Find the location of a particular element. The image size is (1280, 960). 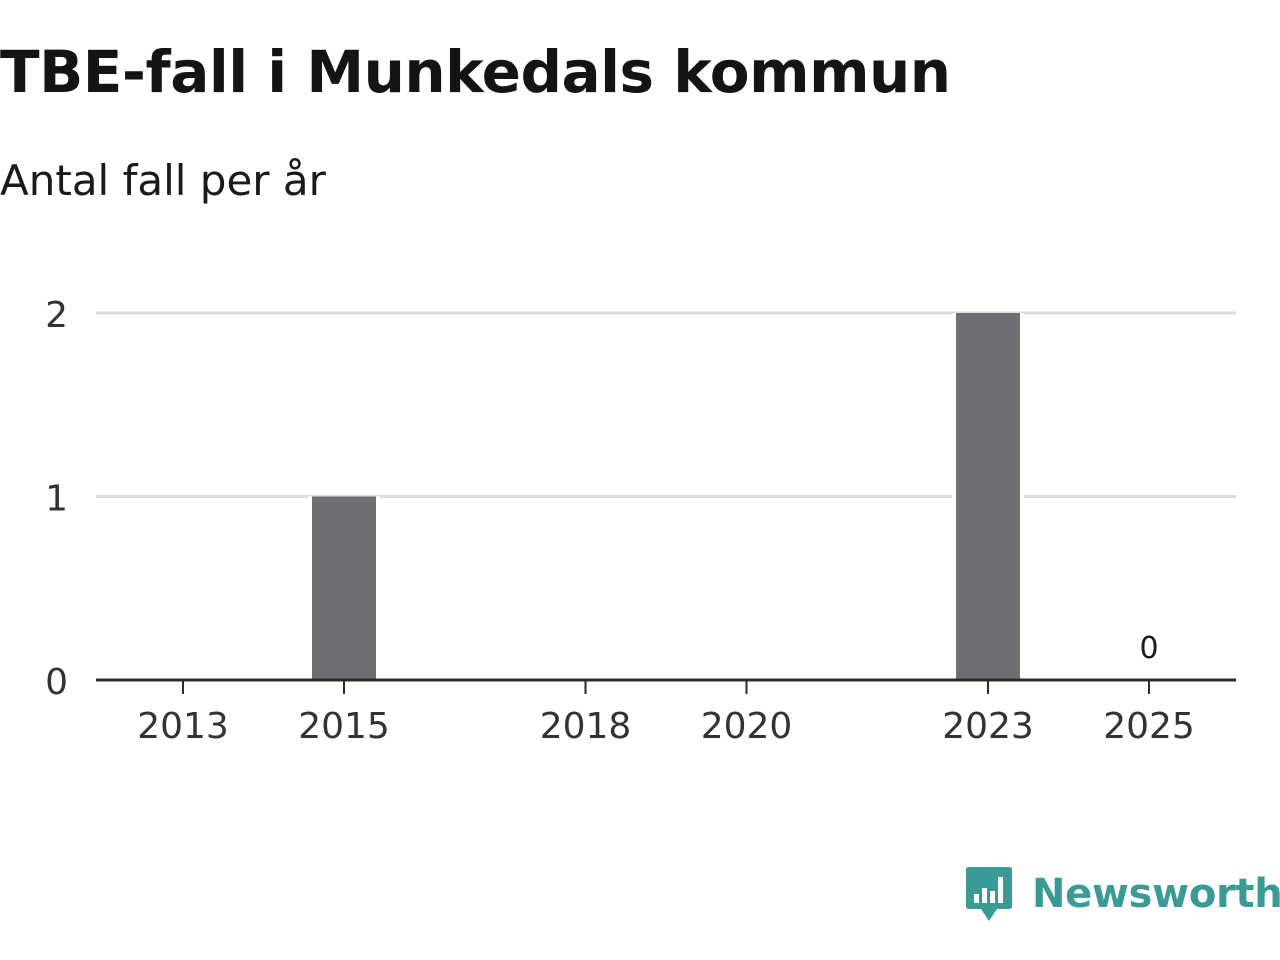

x-tick-label: 2015 is located at coordinates (344, 726).